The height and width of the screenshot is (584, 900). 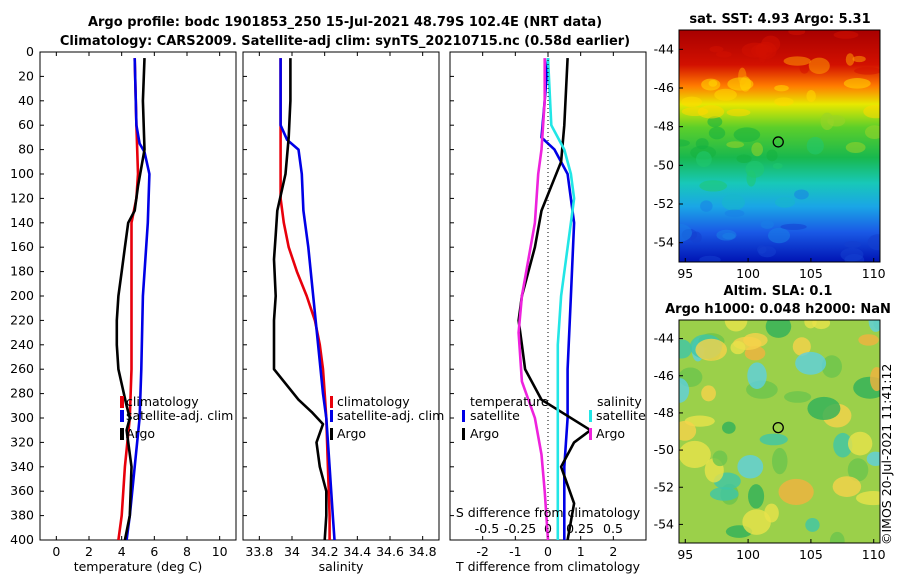 I want to click on sst-map-frame, so click(x=779, y=146).